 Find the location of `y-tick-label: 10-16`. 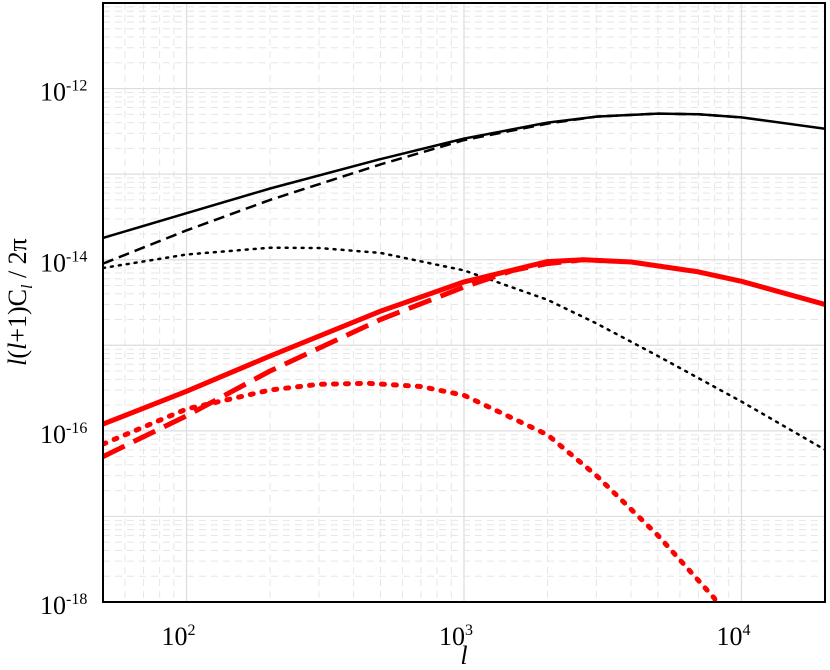

y-tick-label: 10-16 is located at coordinates (63, 434).